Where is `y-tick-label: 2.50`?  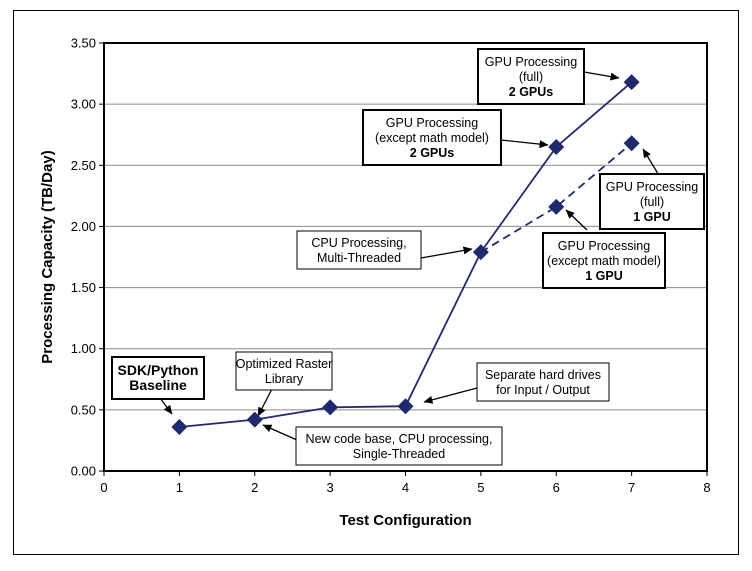
y-tick-label: 2.50 is located at coordinates (83, 165).